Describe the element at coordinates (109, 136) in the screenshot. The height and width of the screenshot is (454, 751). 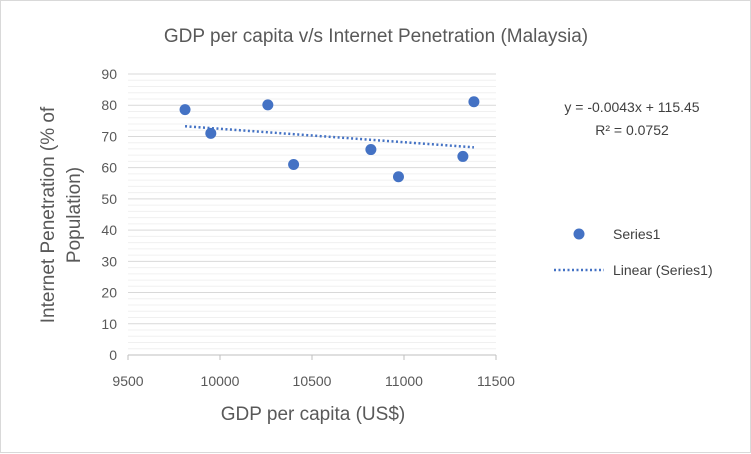
I see `y-tick-label: 70` at that location.